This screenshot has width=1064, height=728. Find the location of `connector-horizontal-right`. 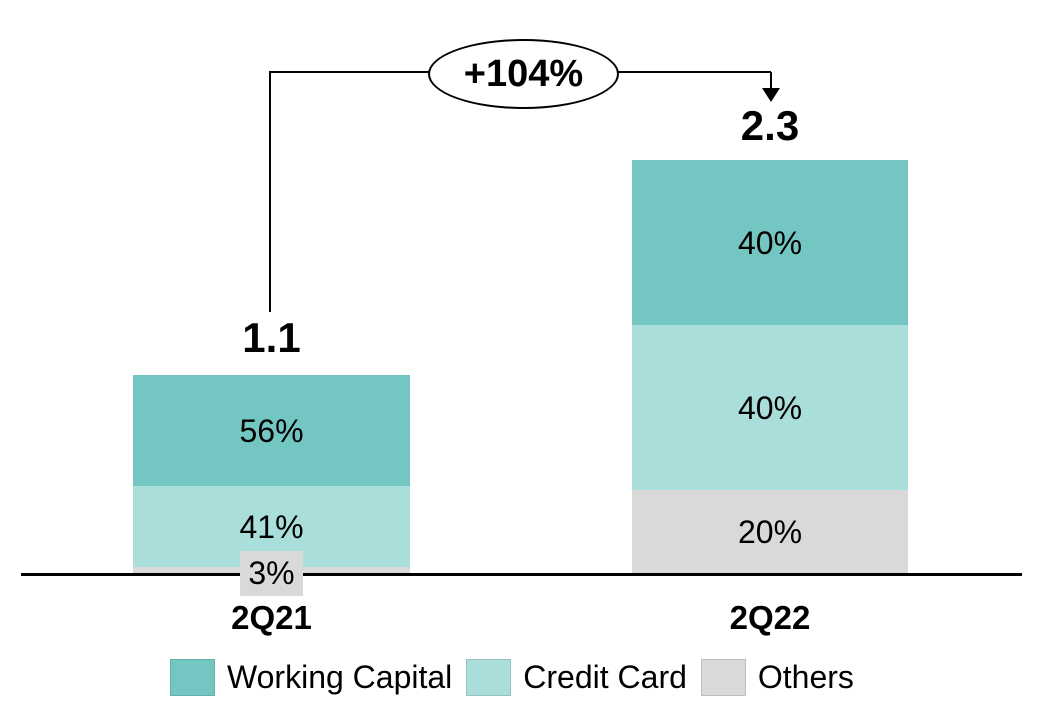

connector-horizontal-right is located at coordinates (692, 72).